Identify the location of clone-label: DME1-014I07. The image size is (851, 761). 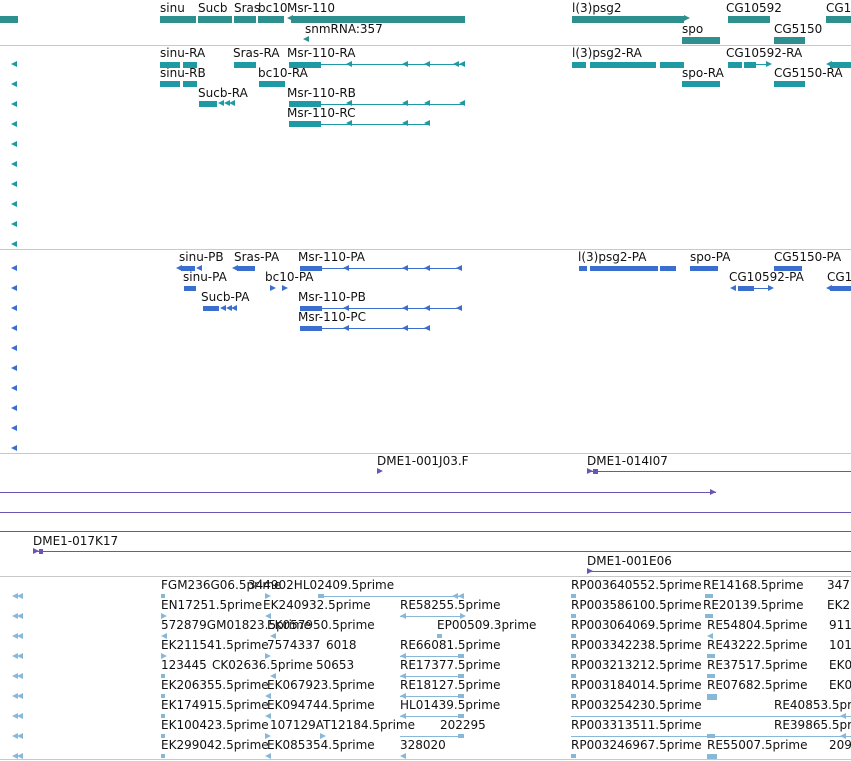
(627, 461).